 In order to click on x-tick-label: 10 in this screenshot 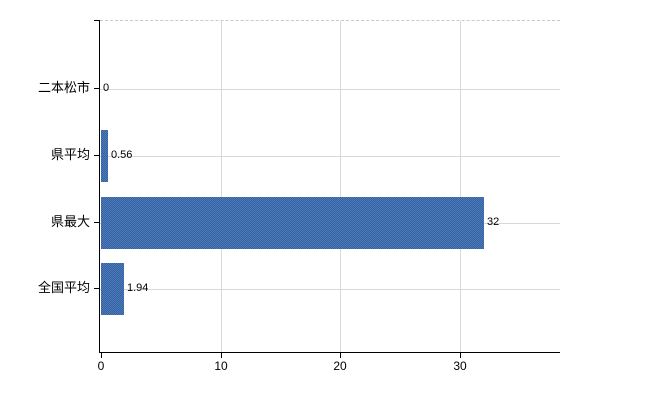, I will do `click(221, 366)`.